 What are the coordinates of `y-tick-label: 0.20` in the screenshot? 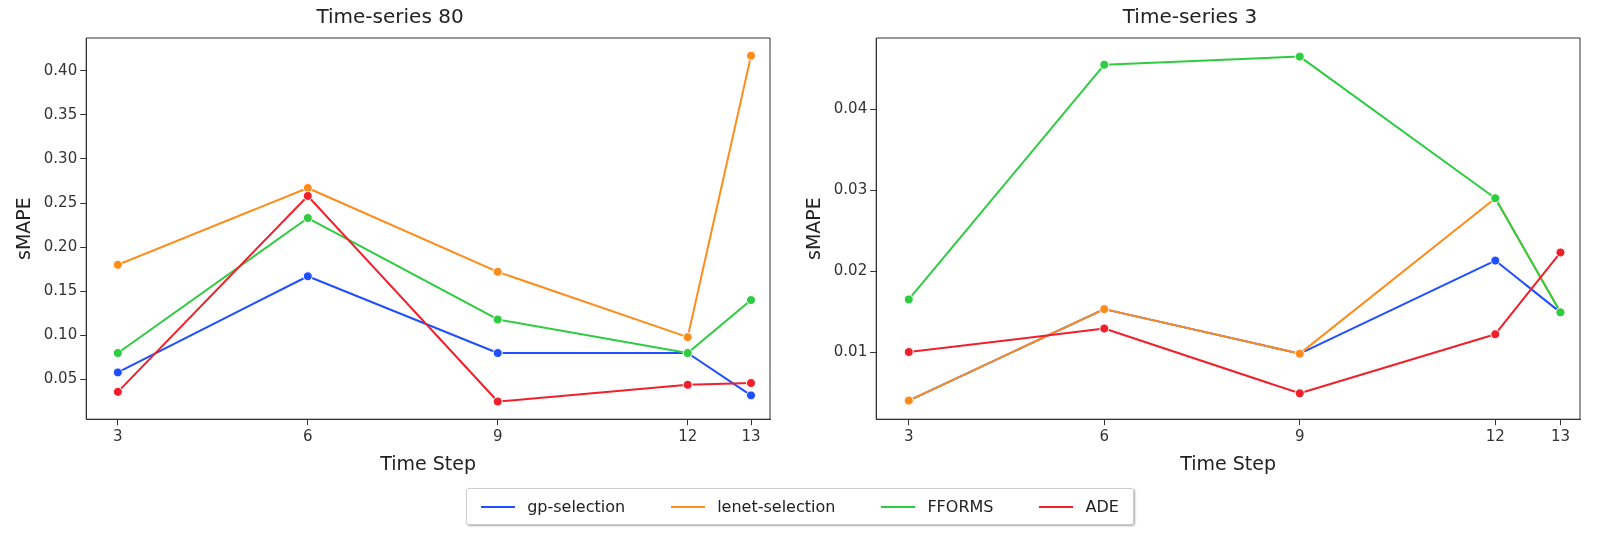 It's located at (60, 246).